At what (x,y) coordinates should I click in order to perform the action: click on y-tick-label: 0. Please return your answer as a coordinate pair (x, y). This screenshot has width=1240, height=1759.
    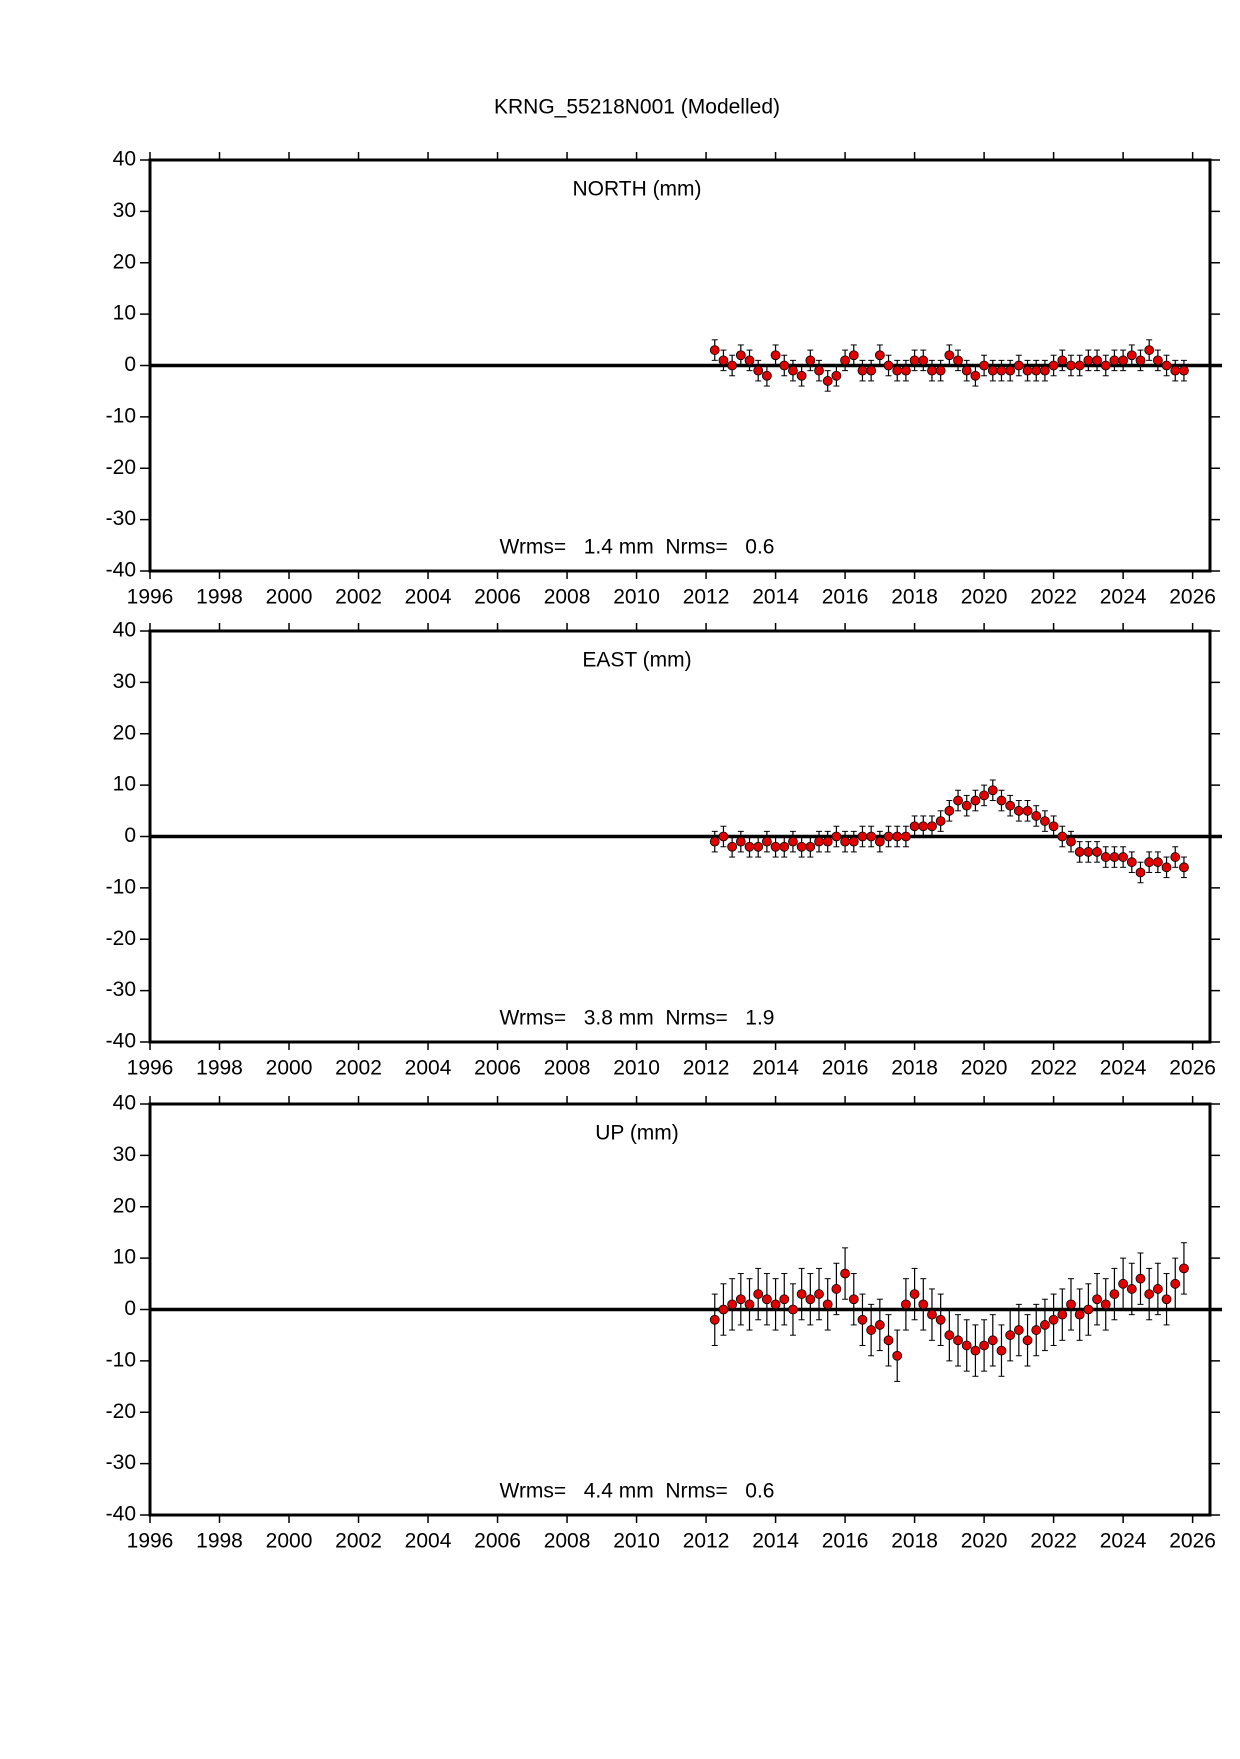
    Looking at the image, I should click on (130, 835).